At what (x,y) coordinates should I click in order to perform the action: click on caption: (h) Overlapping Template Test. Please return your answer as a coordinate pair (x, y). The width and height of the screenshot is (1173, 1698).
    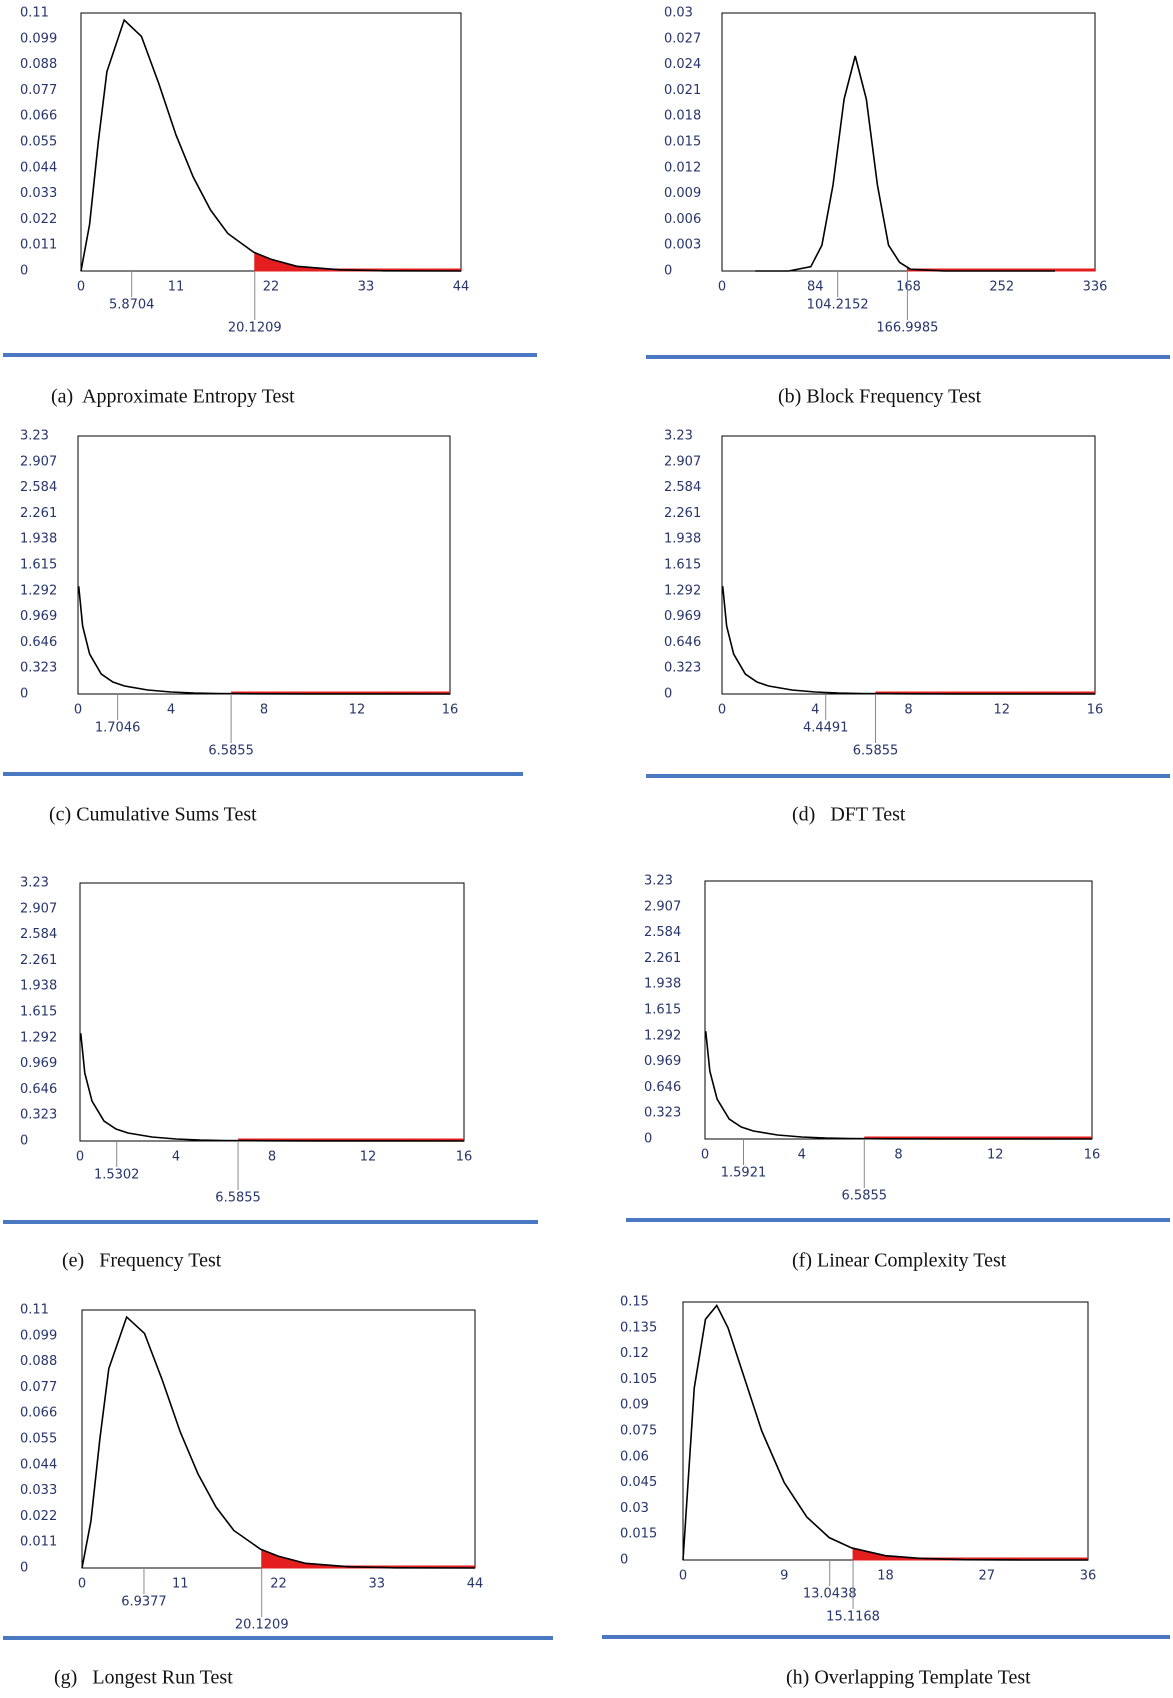
    Looking at the image, I should click on (908, 1678).